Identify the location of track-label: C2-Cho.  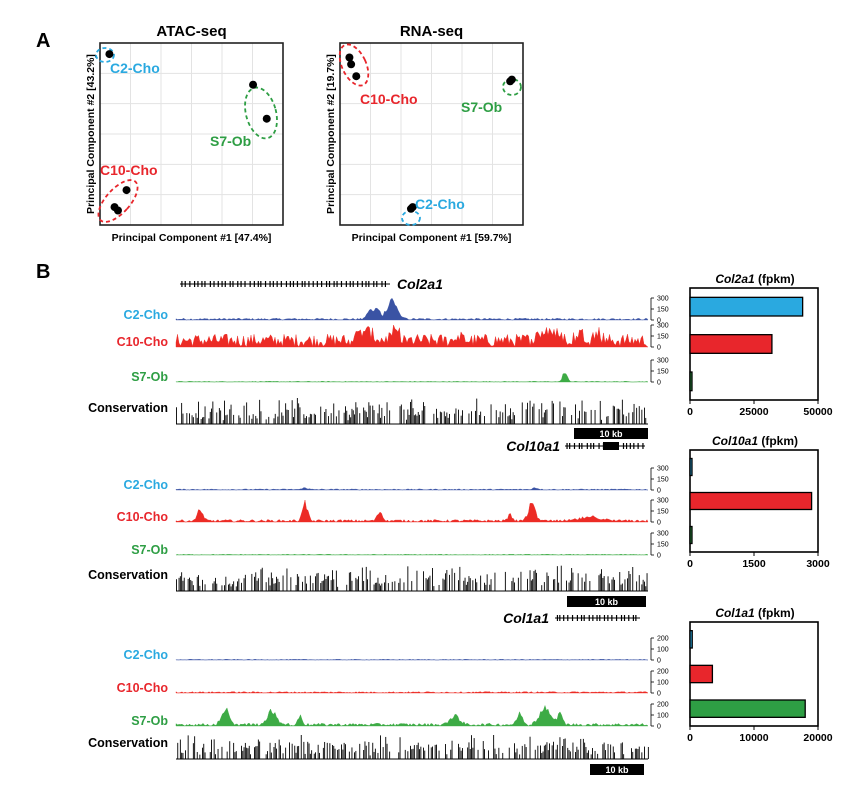
(146, 485).